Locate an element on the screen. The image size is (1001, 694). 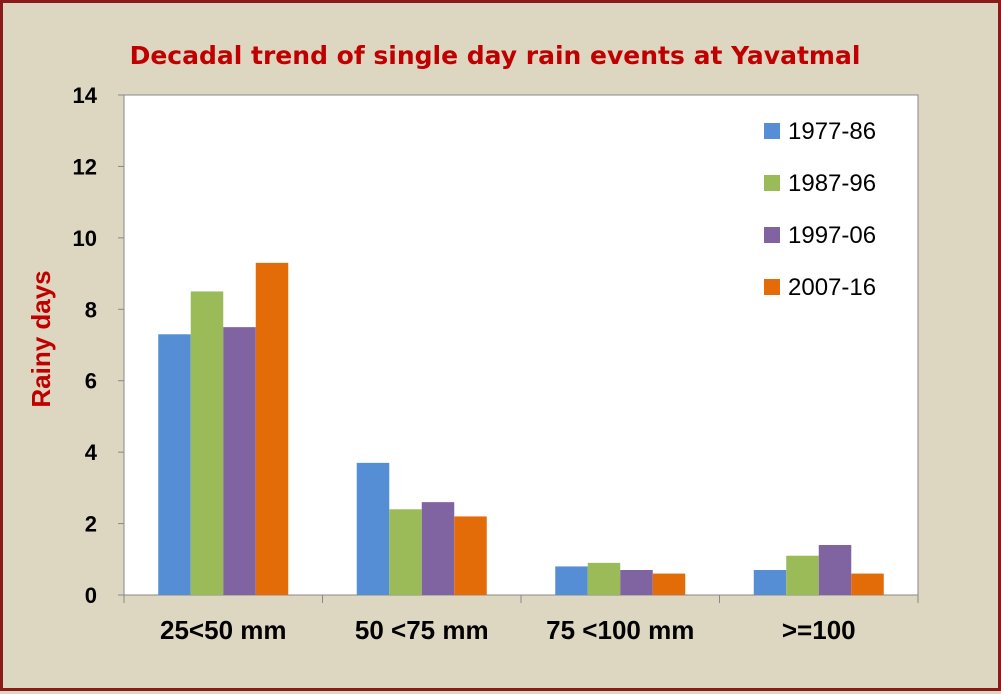
x-tick-label: >=100 is located at coordinates (819, 630).